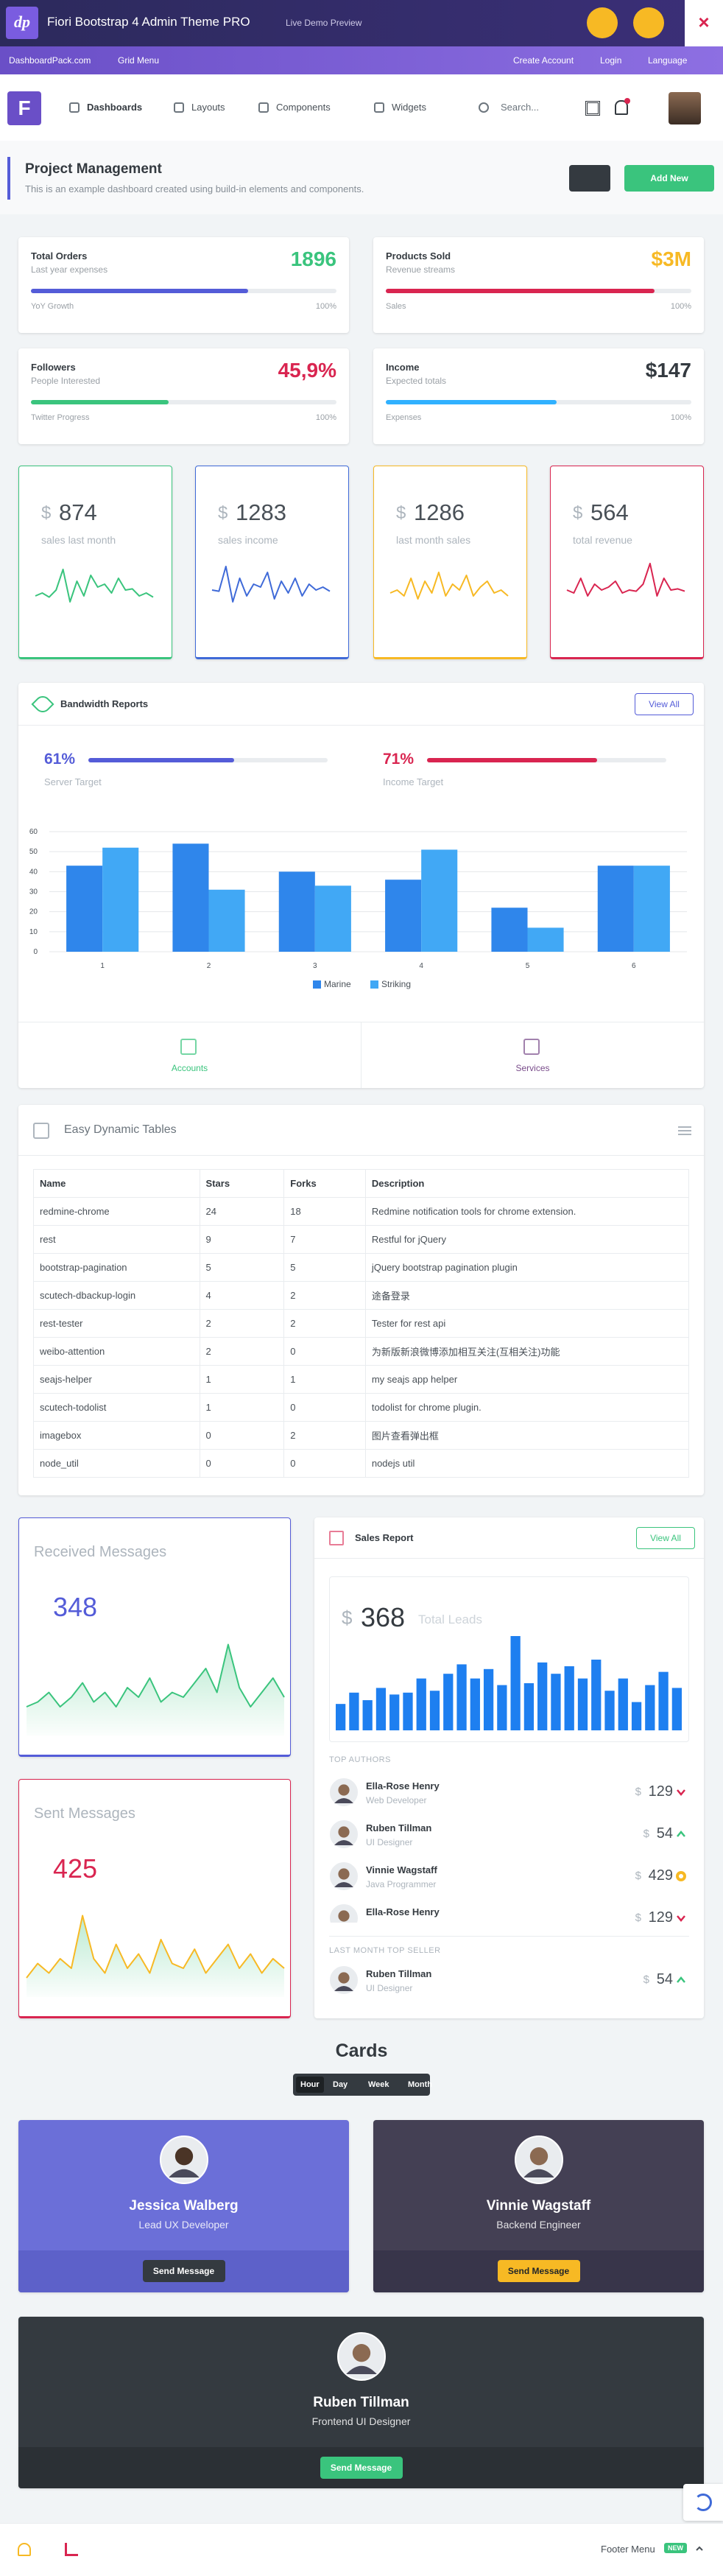 The height and width of the screenshot is (2576, 723). Describe the element at coordinates (669, 178) in the screenshot. I see `add-button: Add New` at that location.